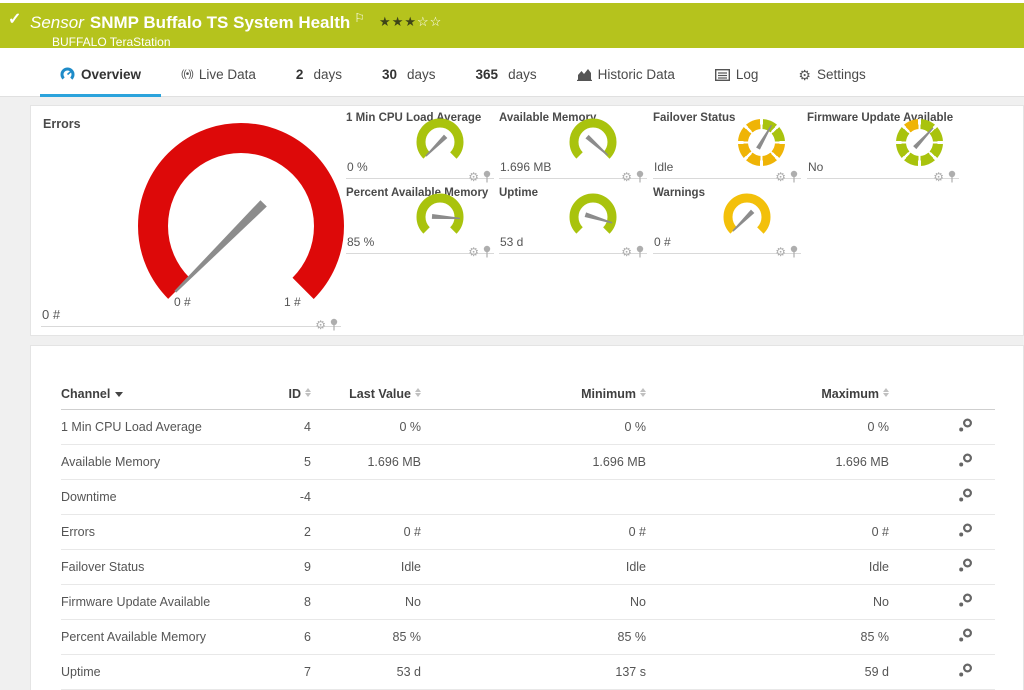  What do you see at coordinates (158, 672) in the screenshot?
I see `channel-name: Uptime` at bounding box center [158, 672].